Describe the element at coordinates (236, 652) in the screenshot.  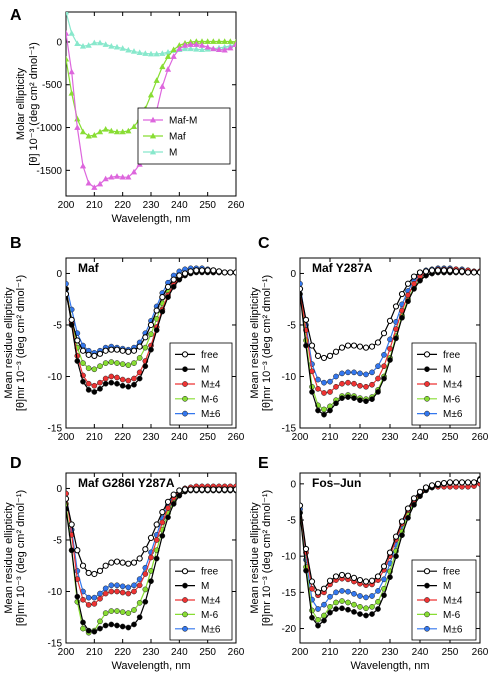
I see `x-tick-label: 260` at that location.